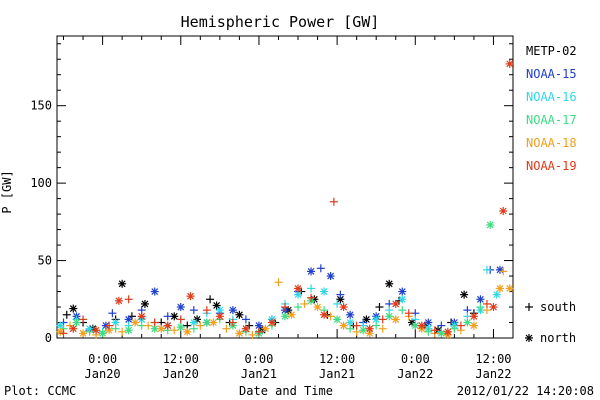 The width and height of the screenshot is (600, 400). I want to click on x-axis-label: Date and Time, so click(286, 391).